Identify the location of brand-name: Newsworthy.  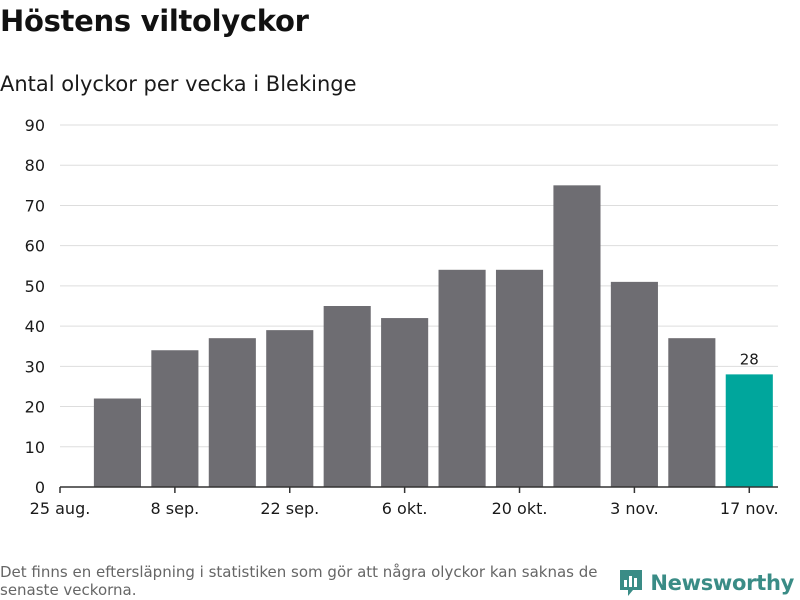
(722, 583).